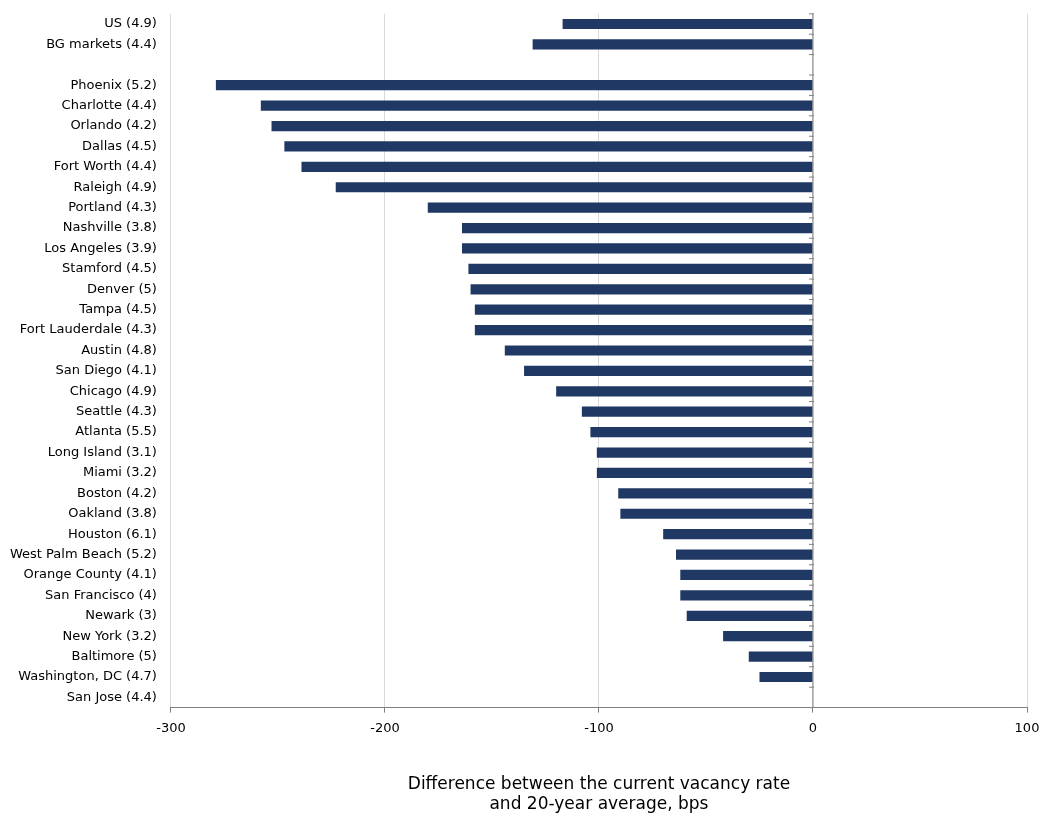 This screenshot has width=1055, height=829. What do you see at coordinates (109, 227) in the screenshot?
I see `y-tick-label: Nashville (3.8)` at bounding box center [109, 227].